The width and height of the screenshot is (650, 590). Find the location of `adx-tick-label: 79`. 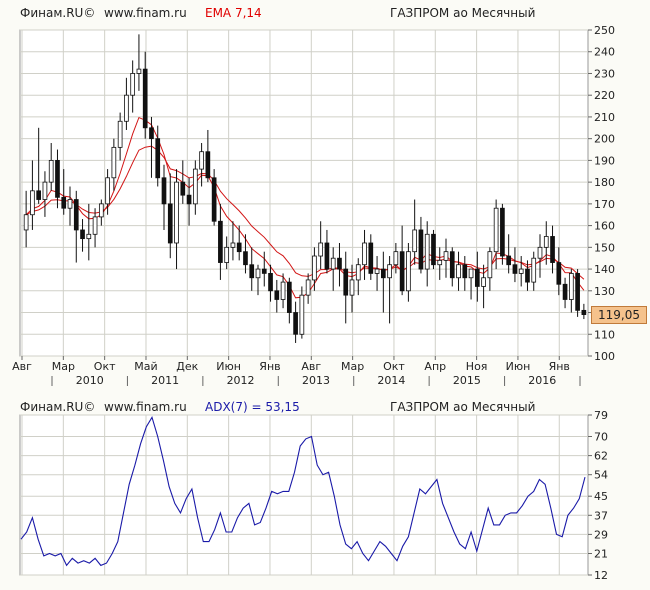

adx-tick-label: 79 is located at coordinates (601, 415).